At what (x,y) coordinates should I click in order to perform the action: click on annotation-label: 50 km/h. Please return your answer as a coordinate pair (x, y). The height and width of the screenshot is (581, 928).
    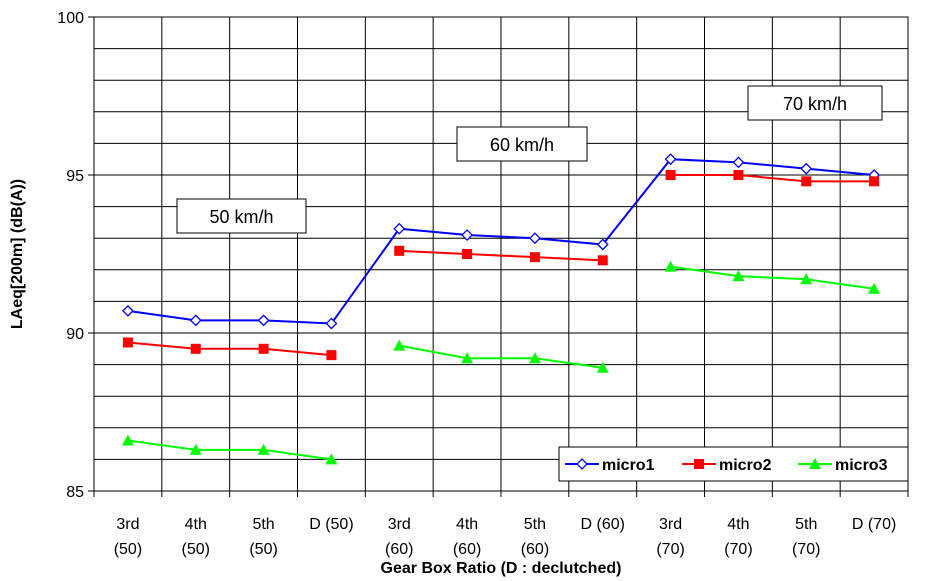
    Looking at the image, I should click on (241, 217).